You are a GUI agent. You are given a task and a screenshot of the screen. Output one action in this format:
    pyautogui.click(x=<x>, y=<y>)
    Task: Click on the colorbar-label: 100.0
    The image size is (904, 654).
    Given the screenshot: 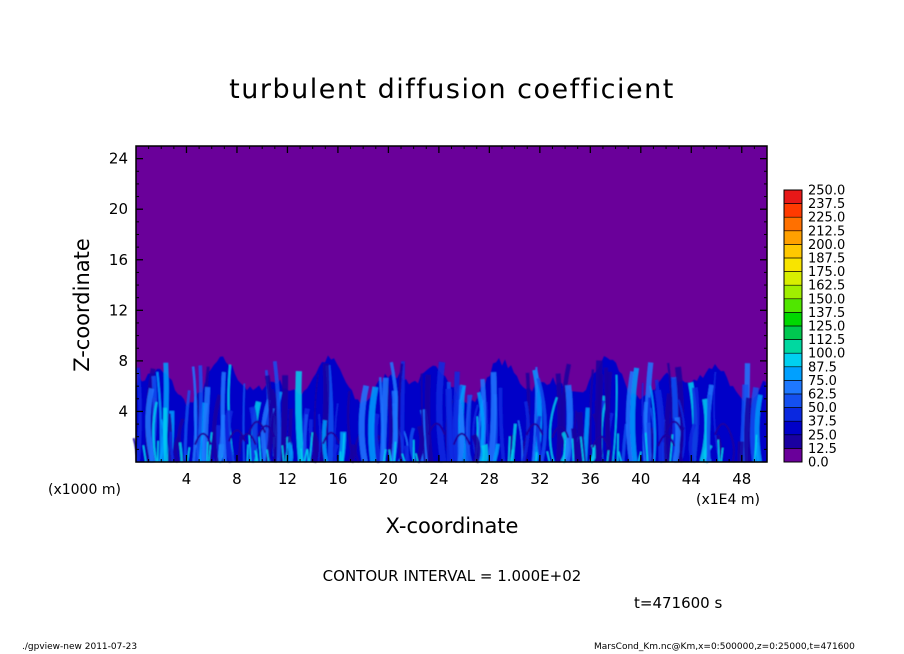 What is the action you would take?
    pyautogui.click(x=826, y=354)
    